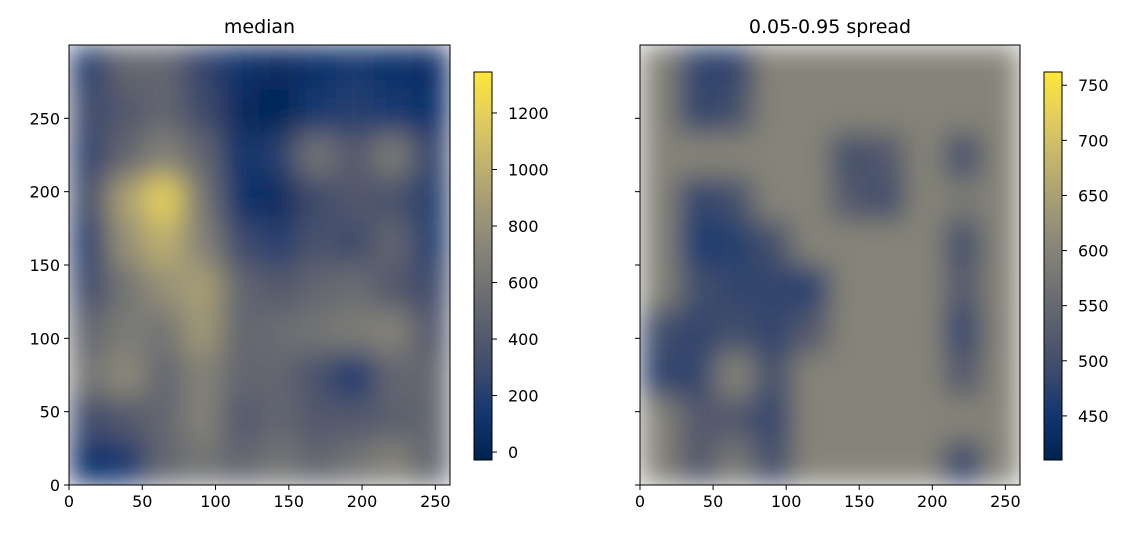 The height and width of the screenshot is (539, 1132). Describe the element at coordinates (523, 339) in the screenshot. I see `colorbar-tick-label: 400` at that location.